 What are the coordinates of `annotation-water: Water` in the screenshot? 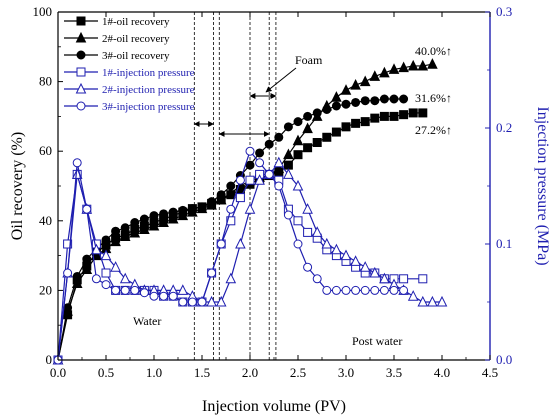 It's located at (147, 321).